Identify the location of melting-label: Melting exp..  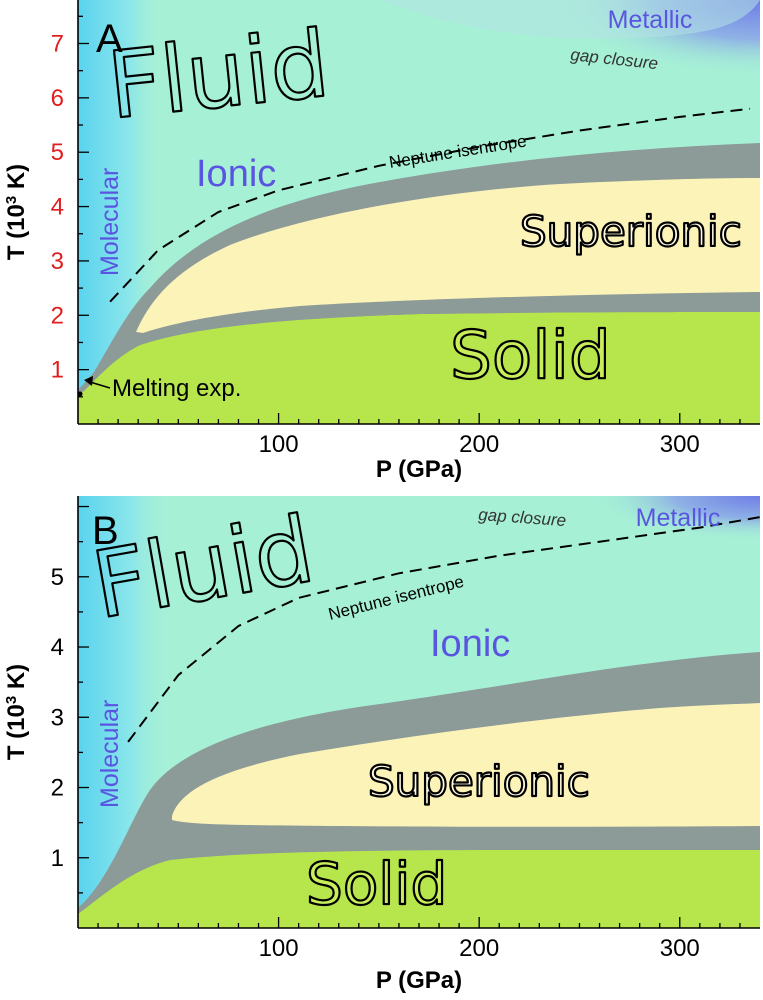
(176, 388).